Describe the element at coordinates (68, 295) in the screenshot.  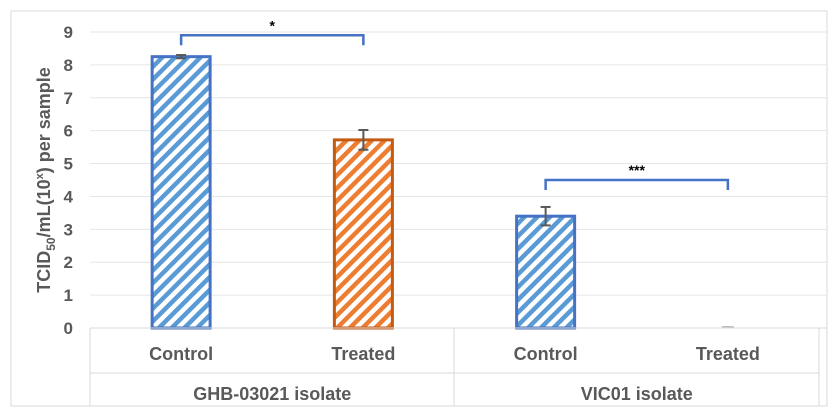
I see `y-tick-label: 1` at that location.